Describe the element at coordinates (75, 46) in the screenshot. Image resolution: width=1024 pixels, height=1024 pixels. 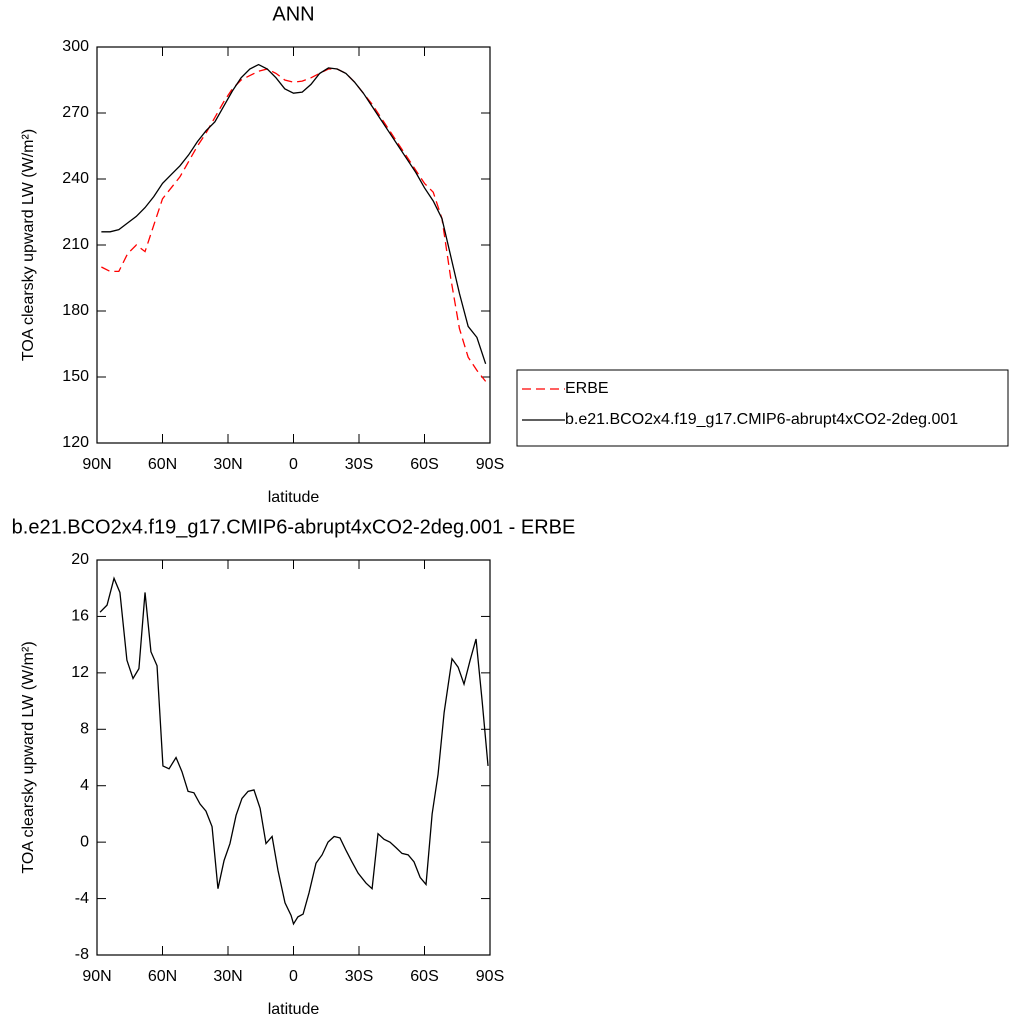
I see `y-tick-label: 300` at that location.